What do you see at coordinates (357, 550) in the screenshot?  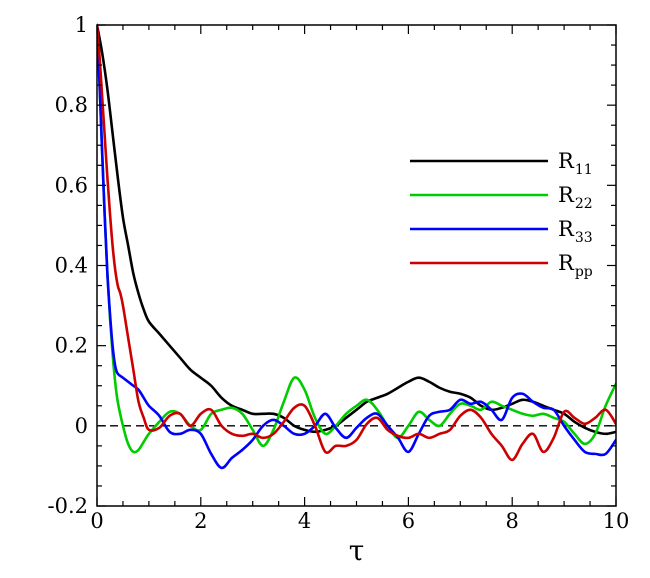 I see `x-axis-title: τ` at bounding box center [357, 550].